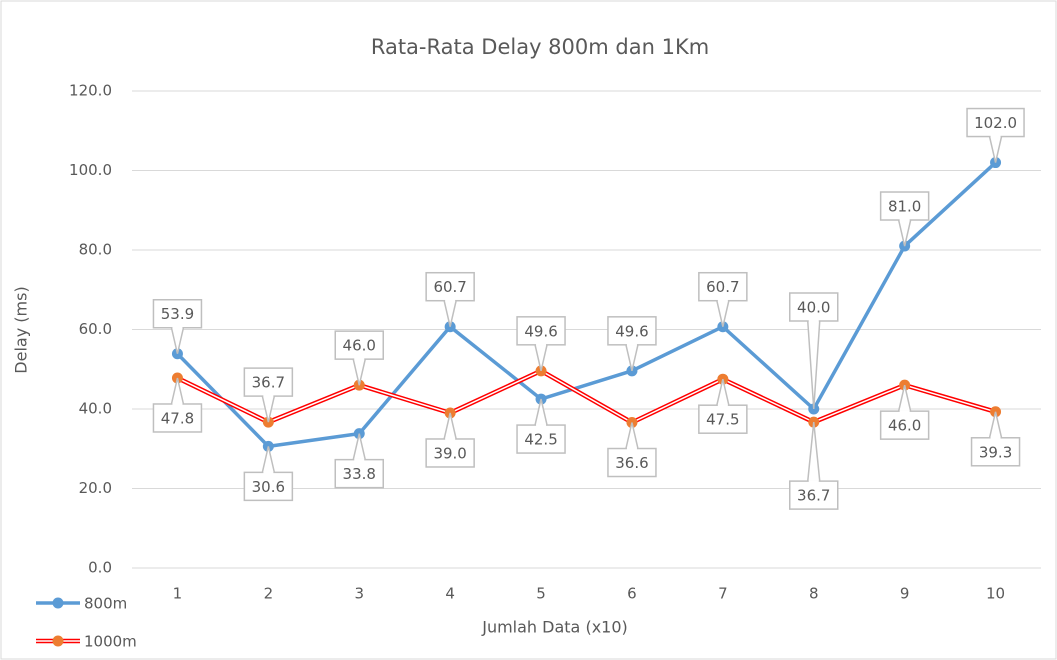  I want to click on series-line-inner, so click(586, 396).